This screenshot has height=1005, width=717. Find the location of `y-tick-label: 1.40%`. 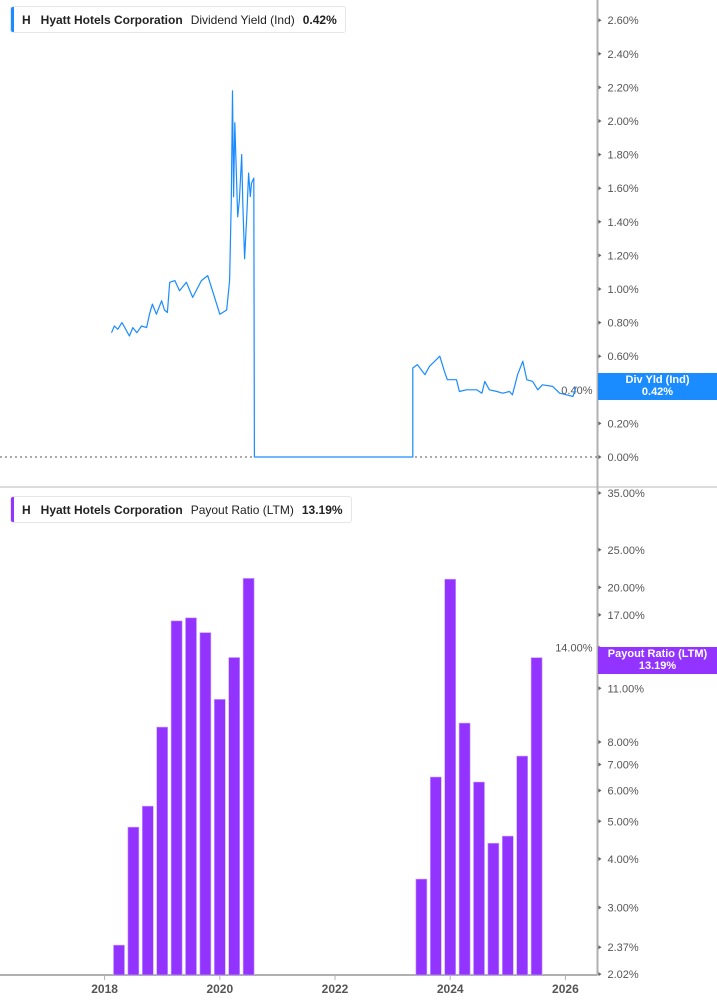

y-tick-label: 1.40% is located at coordinates (623, 223).